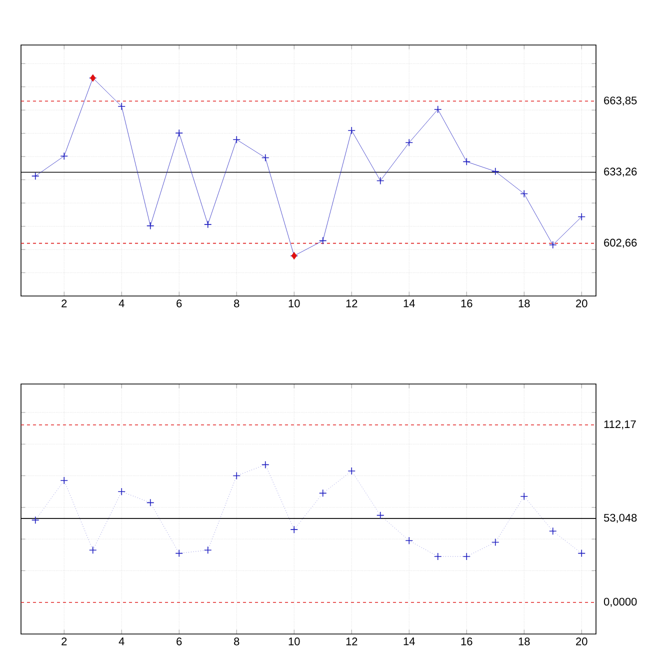  Describe the element at coordinates (620, 243) in the screenshot. I see `ref-line-label: 602,66` at that location.